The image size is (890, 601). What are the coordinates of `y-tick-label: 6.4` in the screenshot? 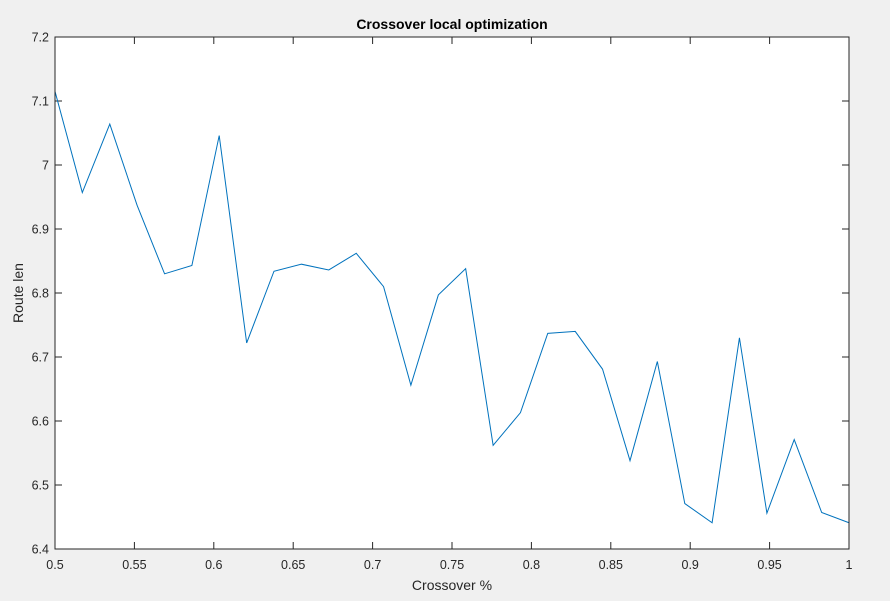 It's located at (40, 550).